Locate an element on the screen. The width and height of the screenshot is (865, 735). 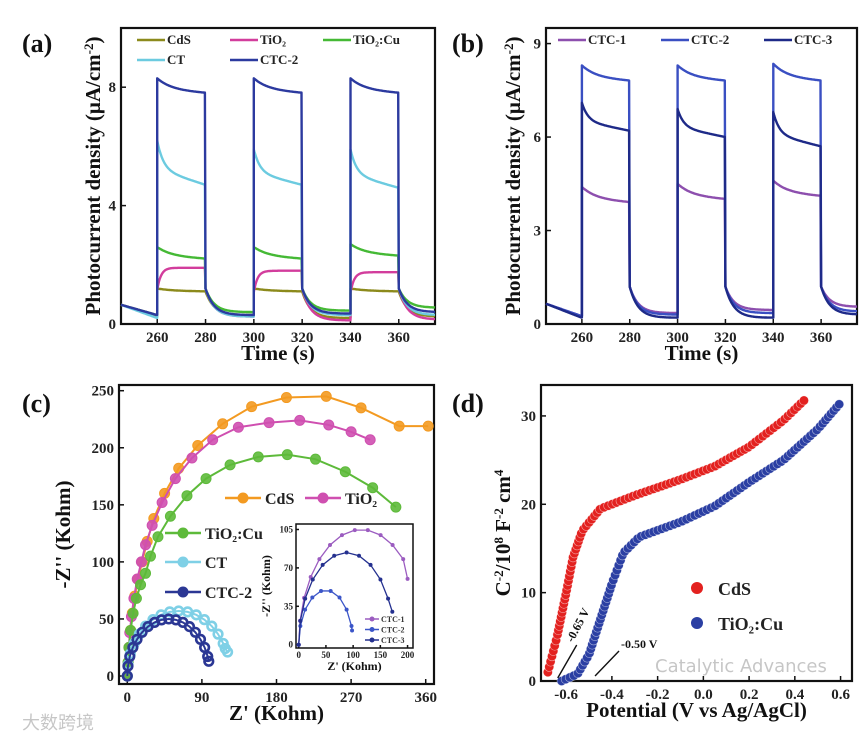
y-axis-label: Photocurrent density (μA/cm-2) is located at coordinates (93, 176).